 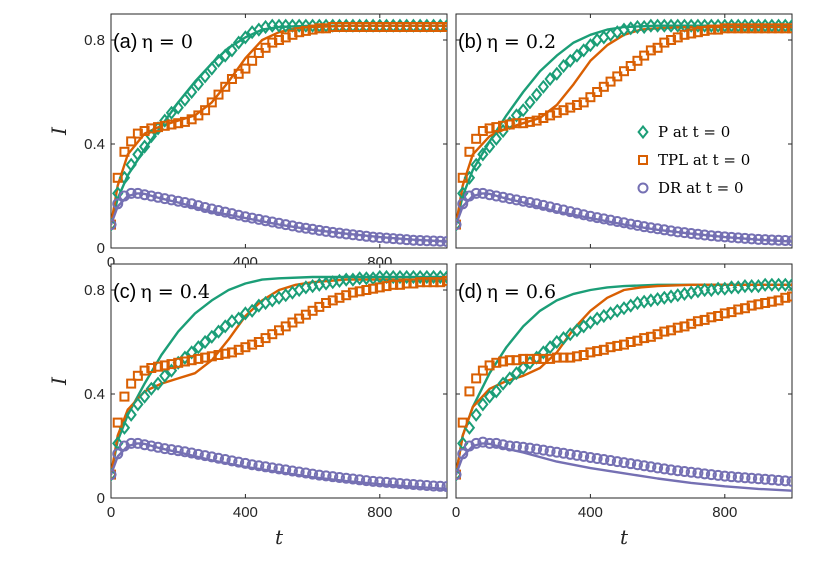 I want to click on x-tick-label: 0, so click(x=111, y=262).